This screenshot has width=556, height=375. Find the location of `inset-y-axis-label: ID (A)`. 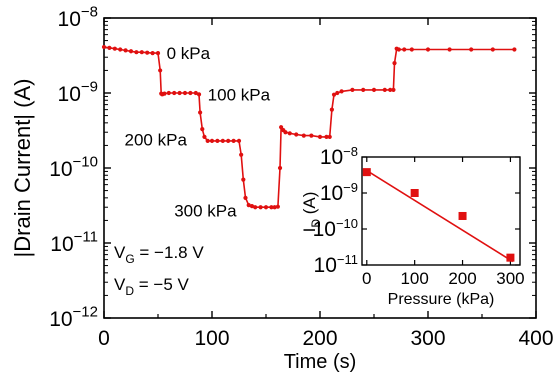

inset-y-axis-label: ID (A) is located at coordinates (311, 212).